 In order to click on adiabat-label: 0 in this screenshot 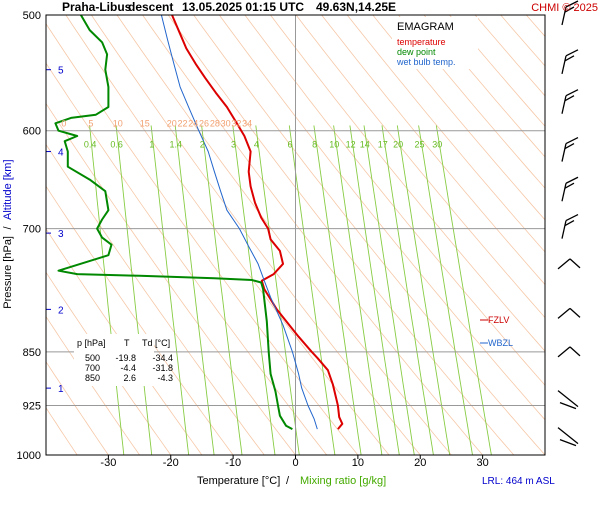, I will do `click(63, 124)`.